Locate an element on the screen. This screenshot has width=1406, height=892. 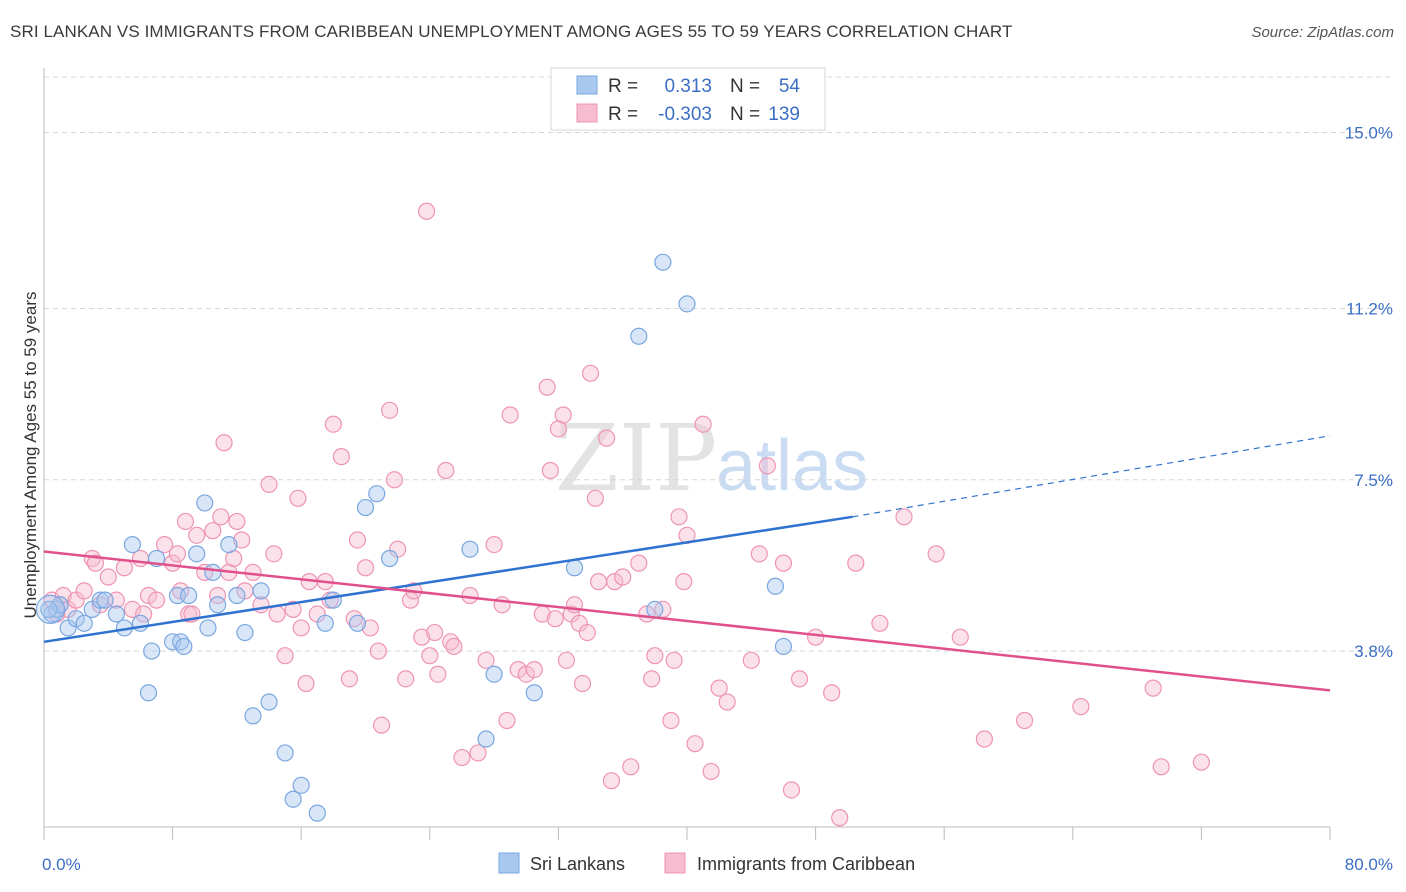
correlation-legend: R = 0.313 N = 54 R = -0.303 N = 139 is located at coordinates (688, 99).